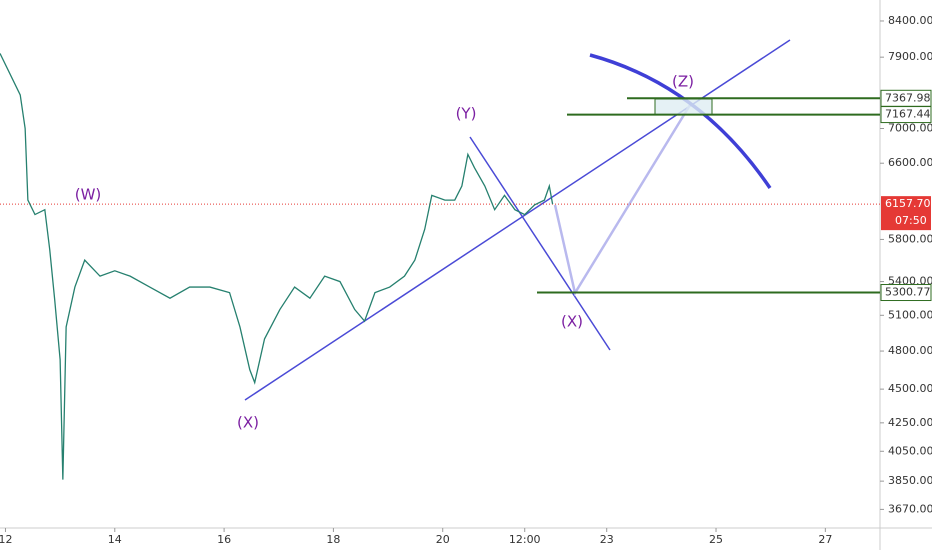  What do you see at coordinates (716, 539) in the screenshot?
I see `x-tick-label: 25` at bounding box center [716, 539].